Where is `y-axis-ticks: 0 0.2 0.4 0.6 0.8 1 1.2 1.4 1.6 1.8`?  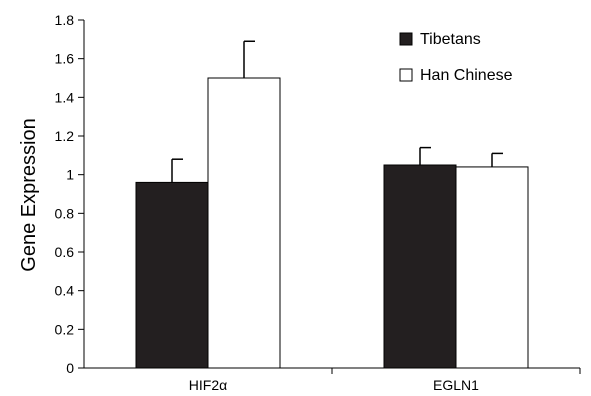
y-axis-ticks: 0 0.2 0.4 0.6 0.8 1 1.2 1.4 1.6 1.8 is located at coordinates (69, 194).